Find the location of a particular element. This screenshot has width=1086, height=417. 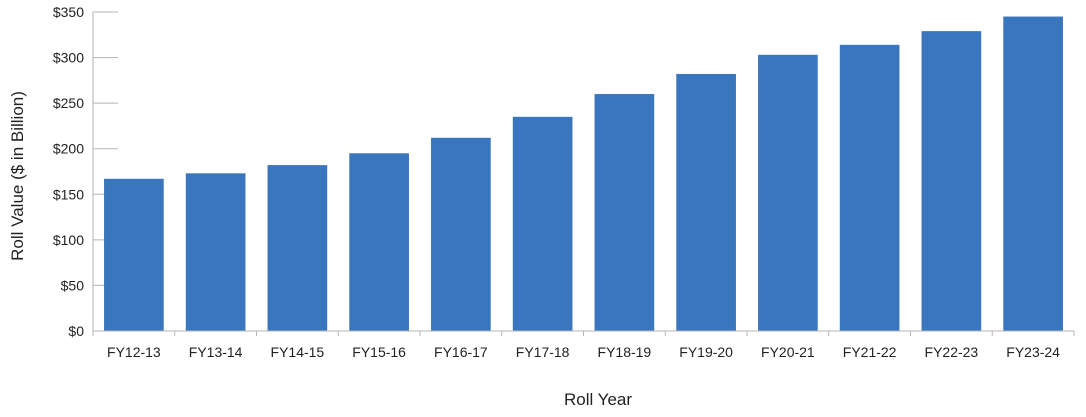

y-tick-label: $100 is located at coordinates (68, 240).